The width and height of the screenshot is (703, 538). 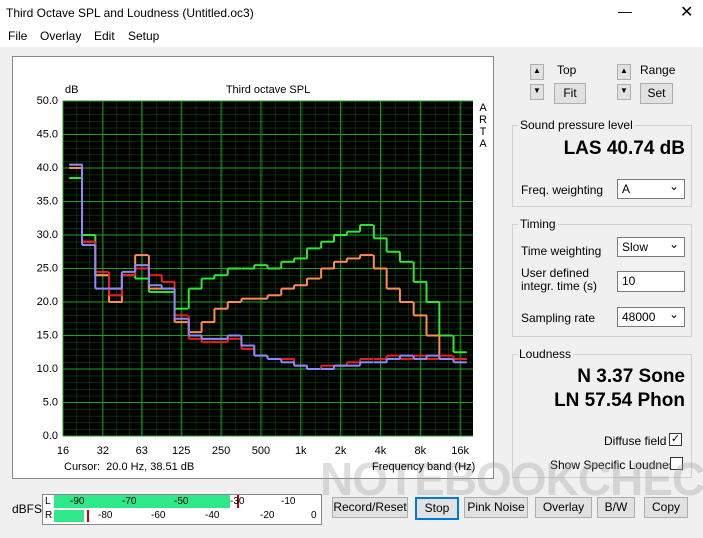 What do you see at coordinates (651, 246) in the screenshot?
I see `time-weighting-select: Slow` at bounding box center [651, 246].